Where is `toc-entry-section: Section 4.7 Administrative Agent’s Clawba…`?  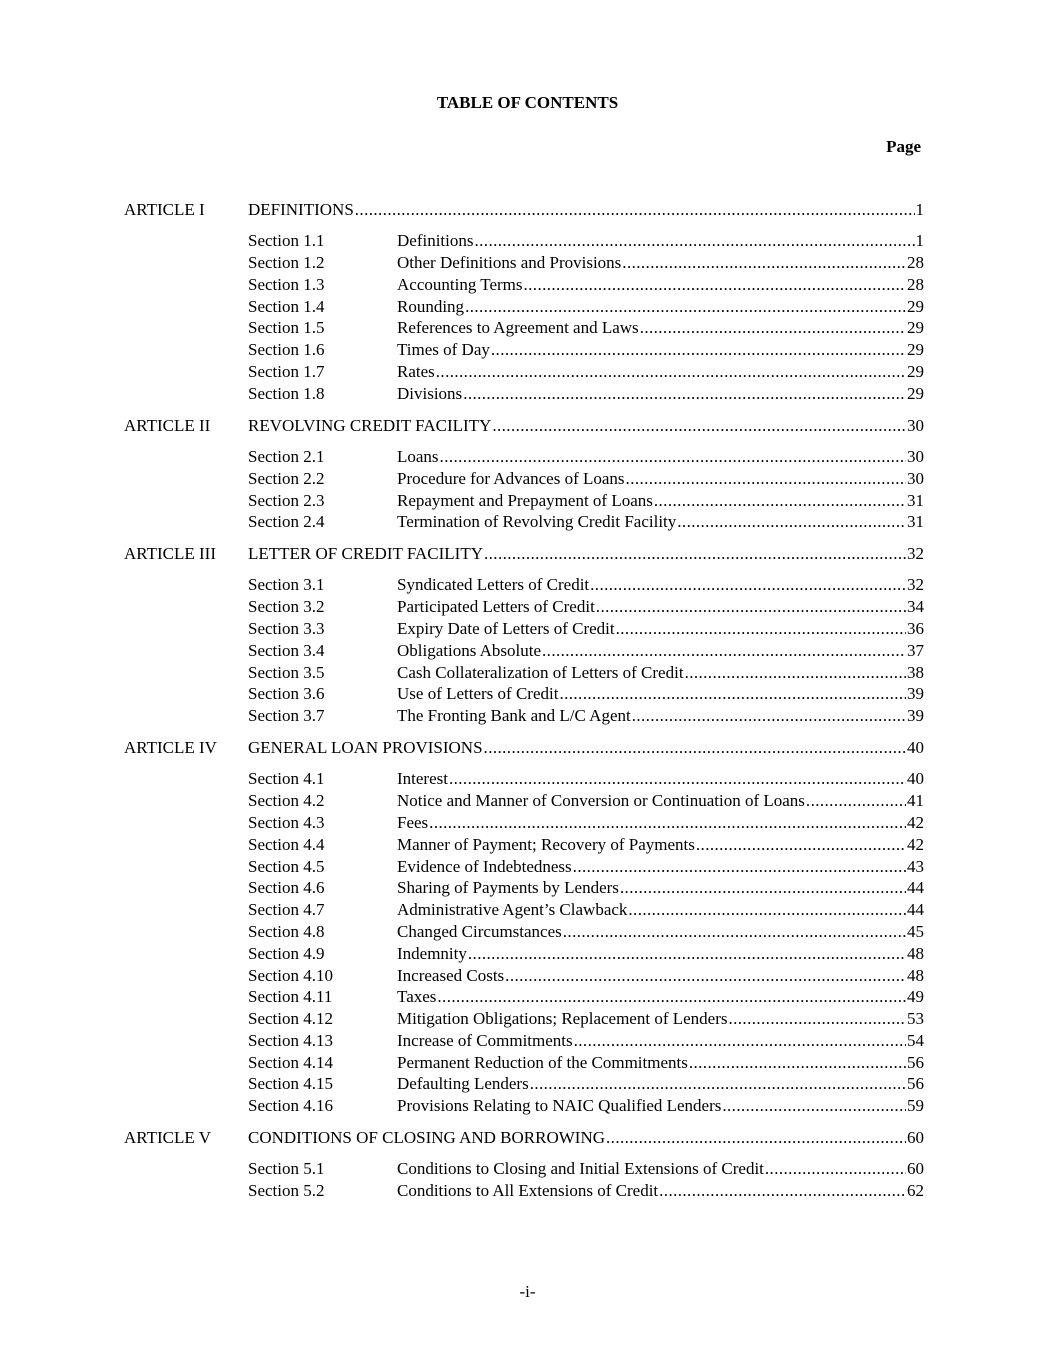
toc-entry-section: Section 4.7 Administrative Agent’s Clawba… is located at coordinates (524, 910).